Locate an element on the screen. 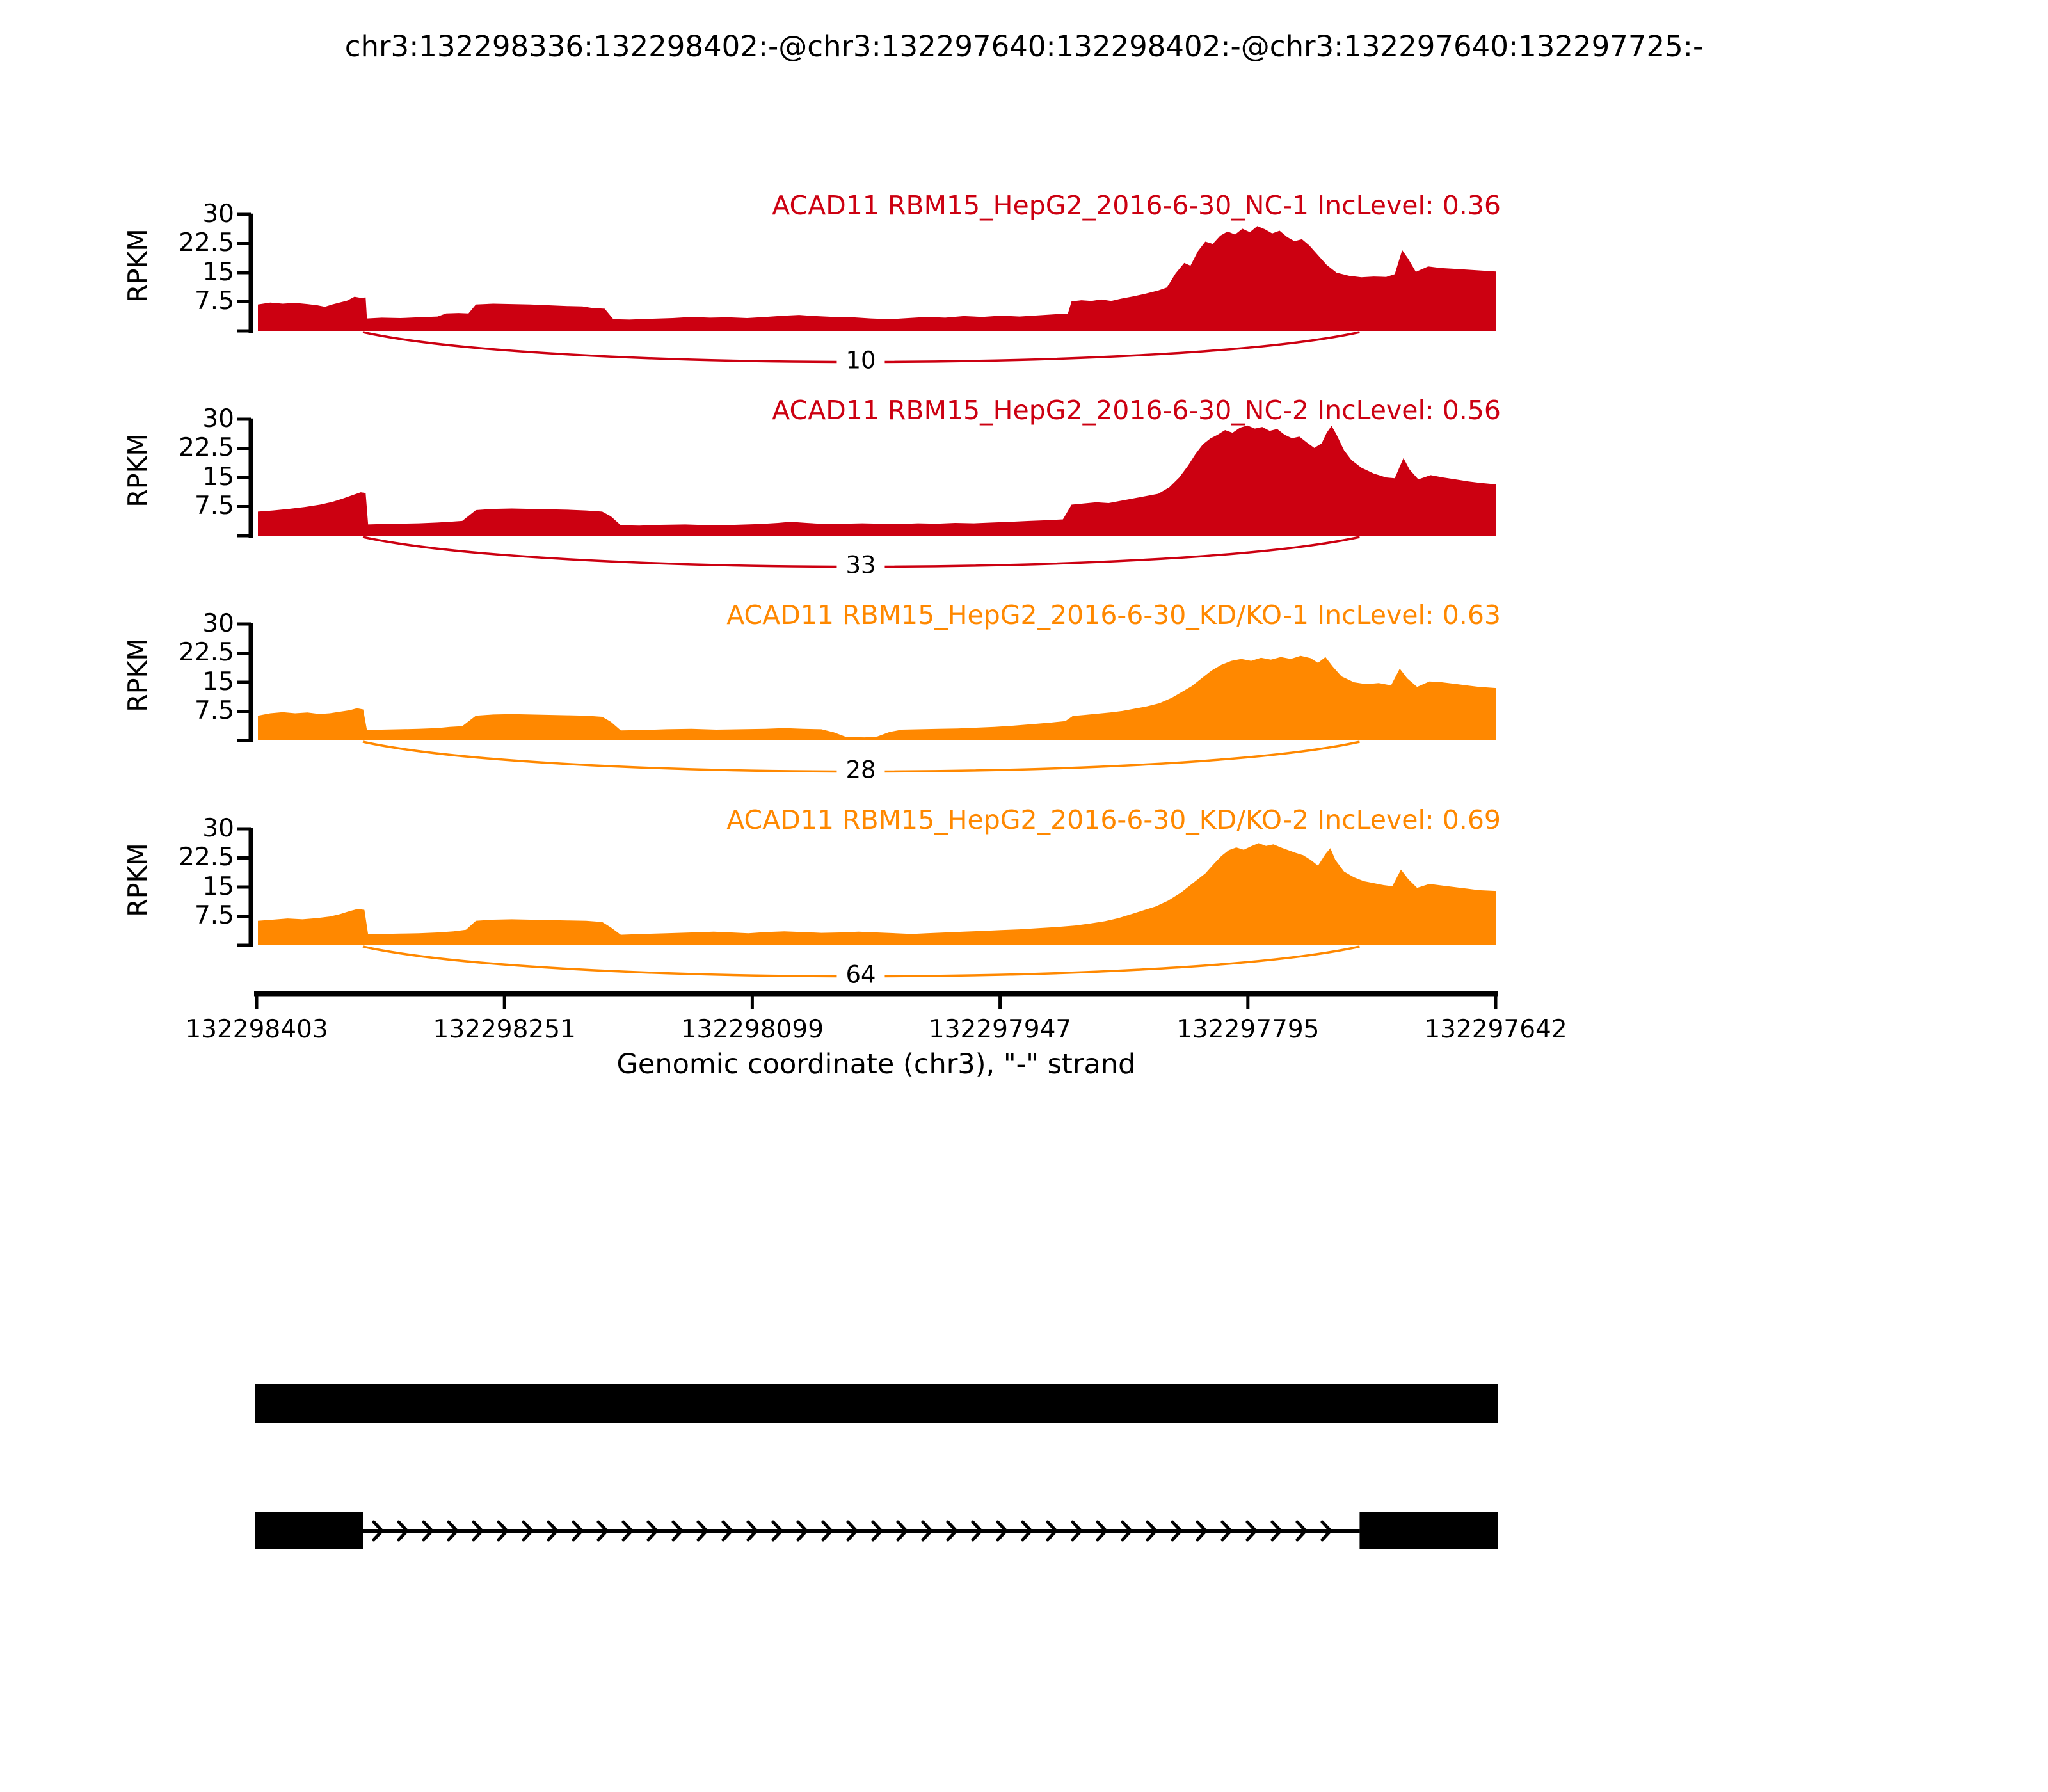  x-tick-label: 132297642 is located at coordinates (1495, 1029).